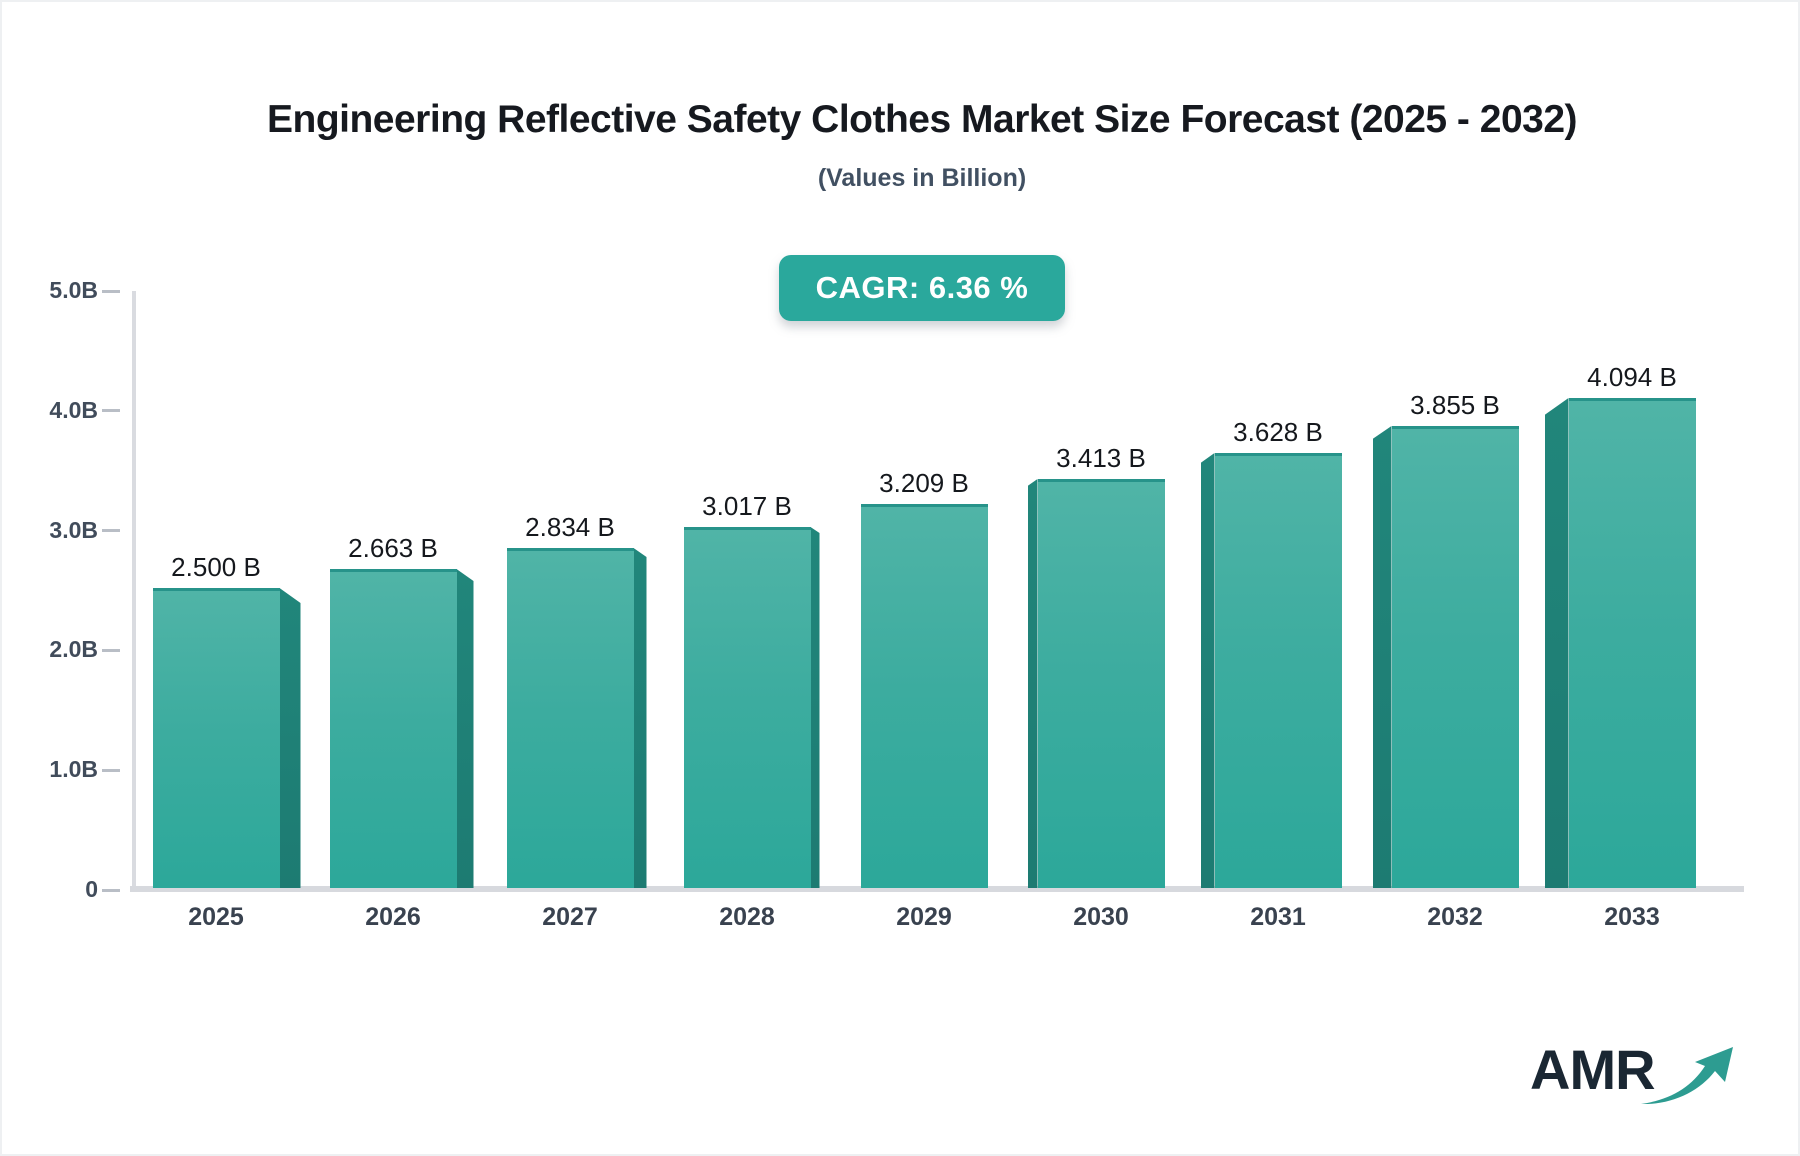 The image size is (1800, 1156). What do you see at coordinates (1455, 917) in the screenshot?
I see `x-axis-label: 2032` at bounding box center [1455, 917].